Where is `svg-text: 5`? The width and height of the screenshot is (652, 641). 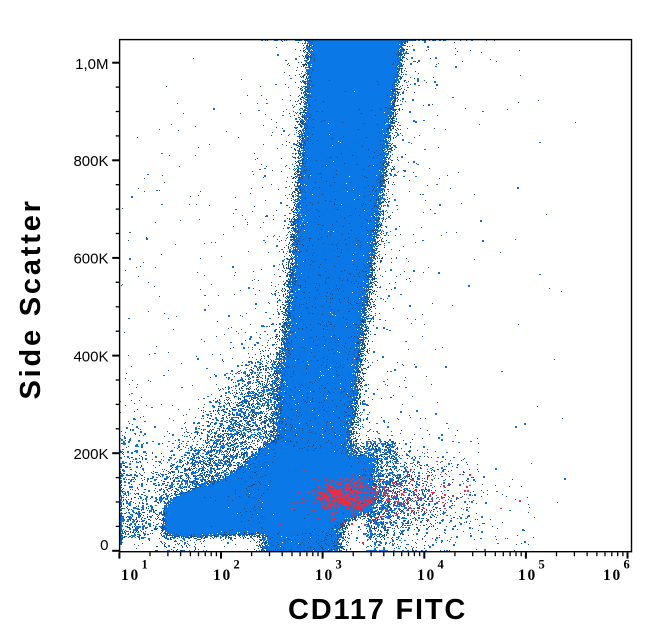 svg-text: 5 is located at coordinates (542, 565).